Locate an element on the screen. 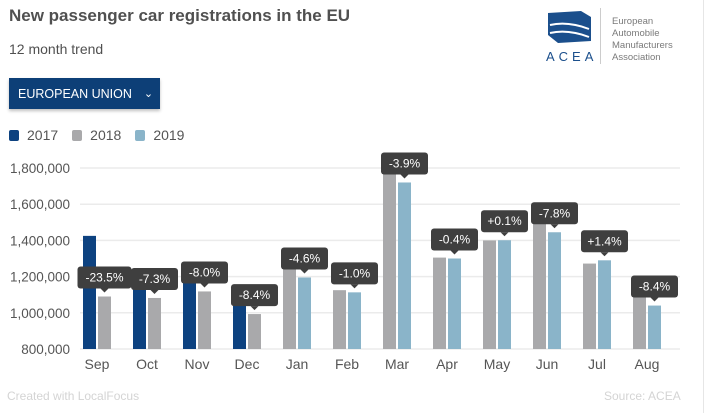  annotation-label: -7.8% is located at coordinates (555, 213).